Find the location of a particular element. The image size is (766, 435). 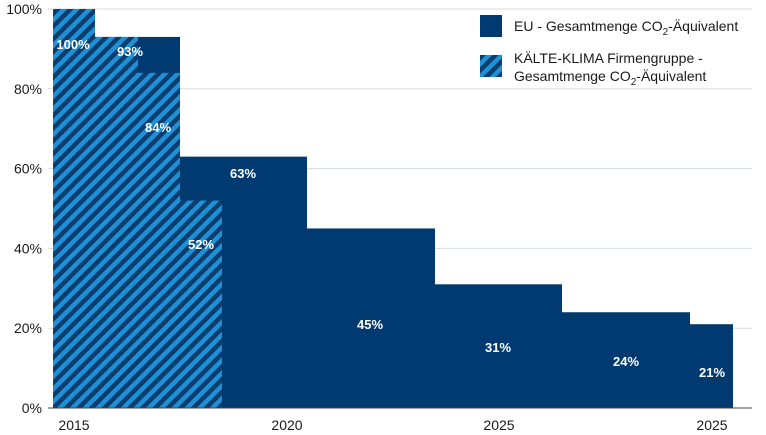

legend-label-firm-line2: Gesamtmenge CO2-Äquivalent is located at coordinates (610, 78).